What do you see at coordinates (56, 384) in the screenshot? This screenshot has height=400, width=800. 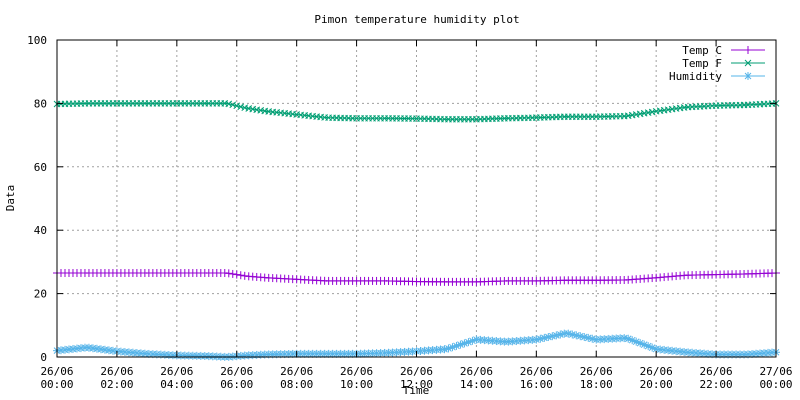 I see `x-tick-label-time: 00:00` at bounding box center [56, 384].